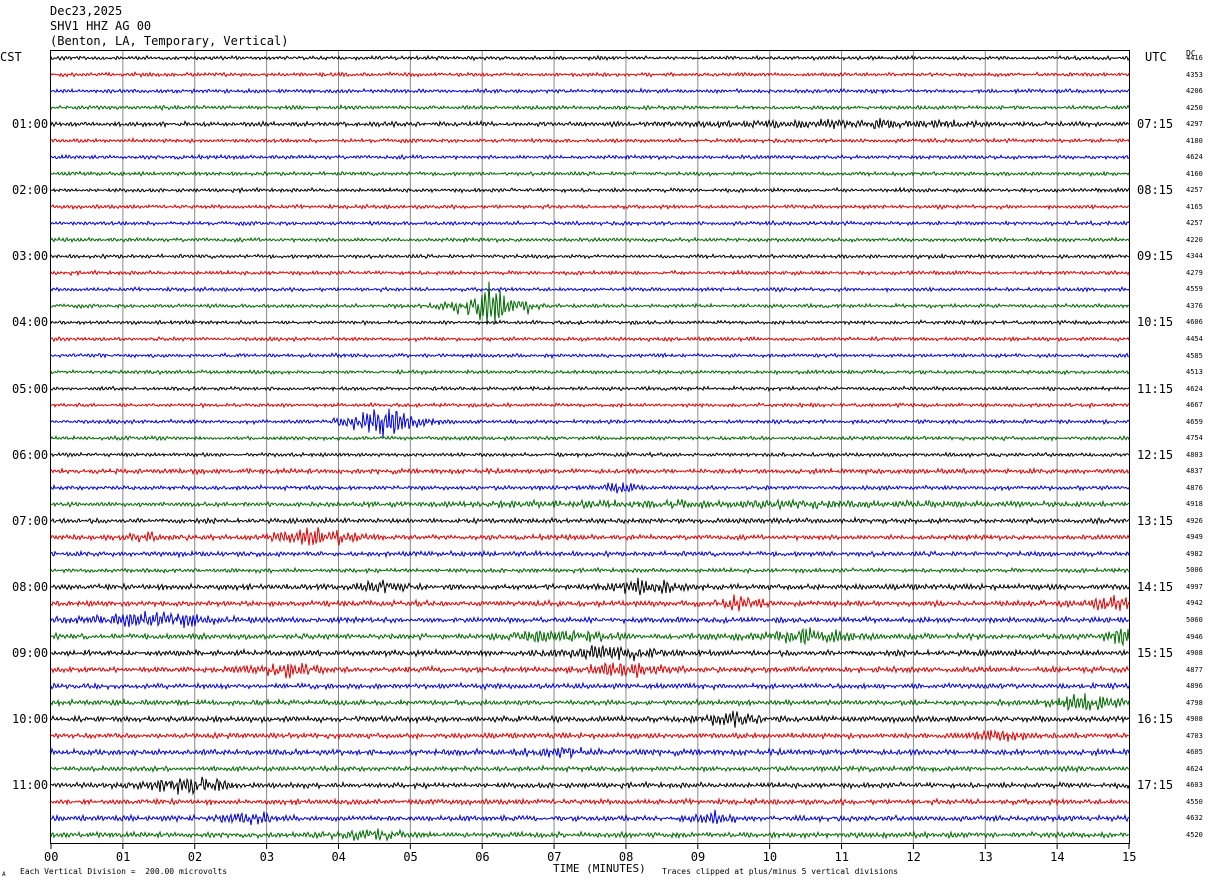  What do you see at coordinates (1194, 735) in the screenshot?
I see `dc-offset-label: 4703` at bounding box center [1194, 735].